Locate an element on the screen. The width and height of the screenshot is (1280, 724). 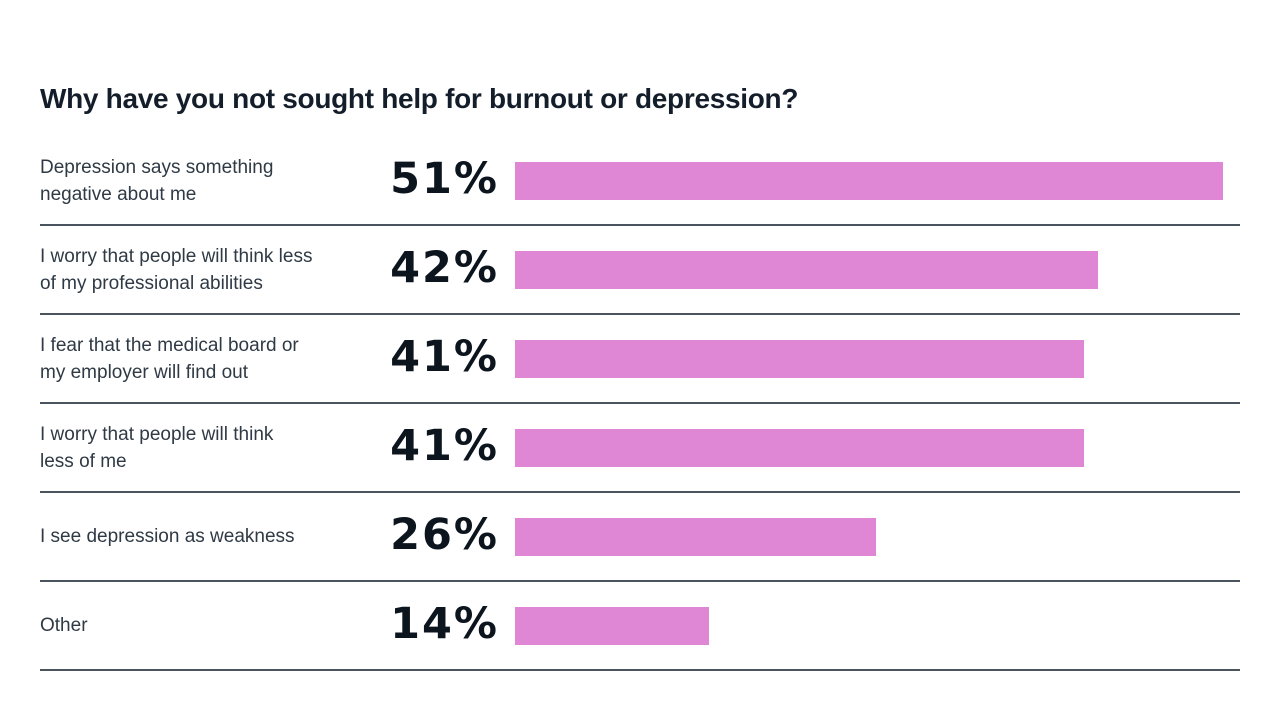
row-value: 26% is located at coordinates (444, 534).